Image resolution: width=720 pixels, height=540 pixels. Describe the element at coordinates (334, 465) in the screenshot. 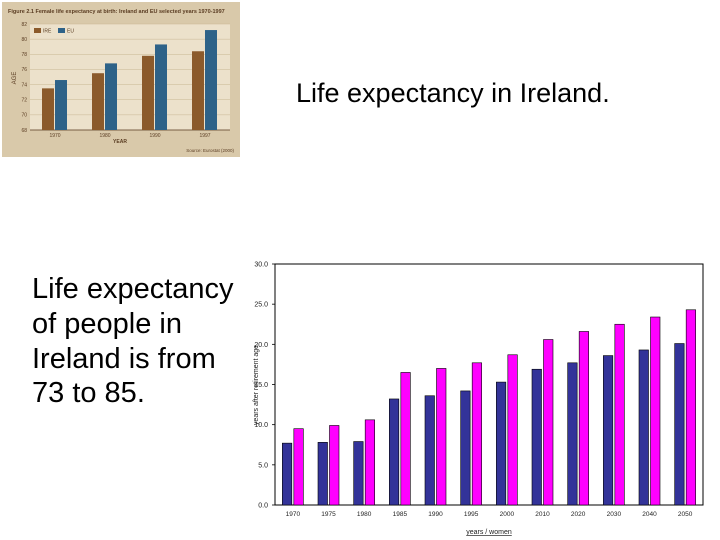

I see `bar-women-1975` at that location.